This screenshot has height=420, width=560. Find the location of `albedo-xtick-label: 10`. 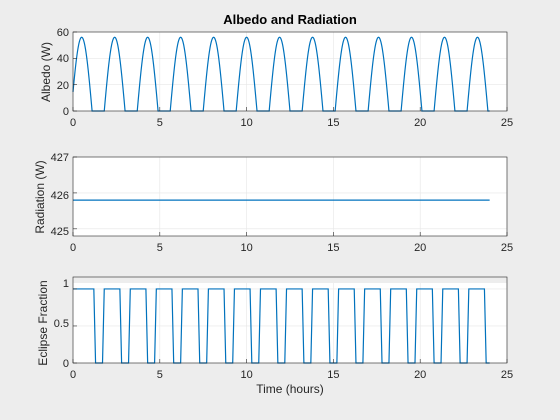

albedo-xtick-label: 10 is located at coordinates (246, 123).